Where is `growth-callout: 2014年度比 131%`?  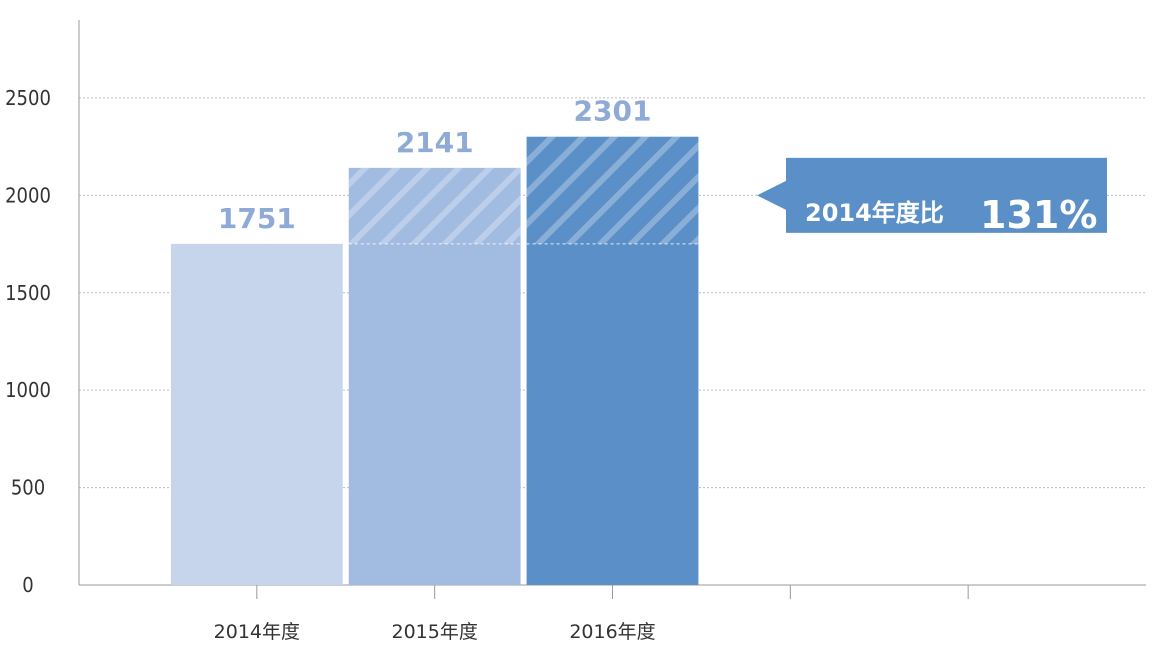 growth-callout: 2014年度比 131% is located at coordinates (932, 197).